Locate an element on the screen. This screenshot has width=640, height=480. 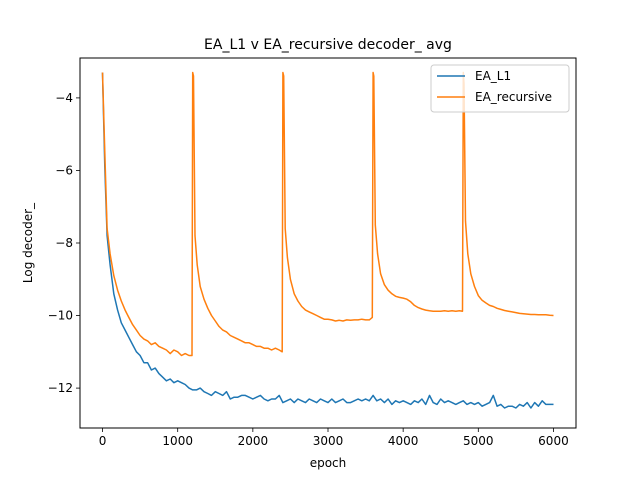
y-tick-label: −10 is located at coordinates (60, 316).